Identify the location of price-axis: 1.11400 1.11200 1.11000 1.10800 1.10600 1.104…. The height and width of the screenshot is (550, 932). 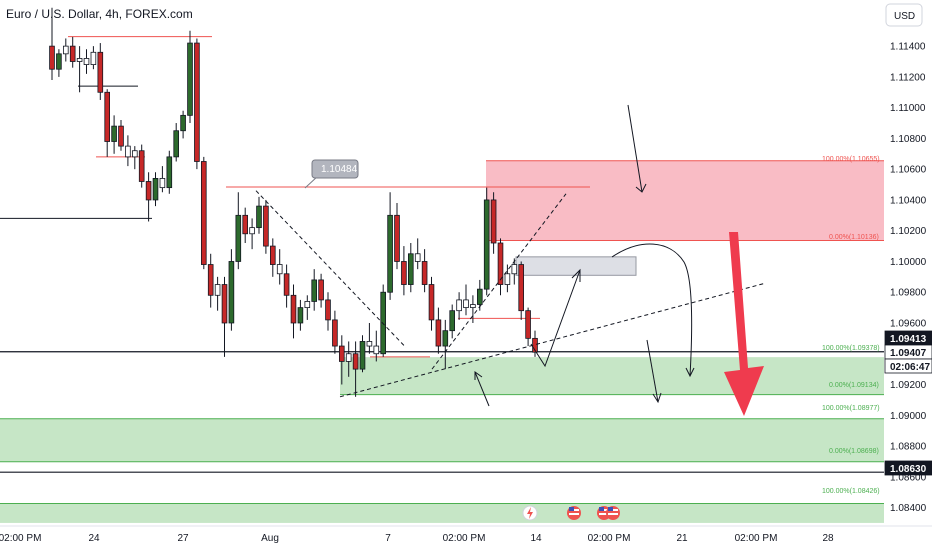
(908, 275).